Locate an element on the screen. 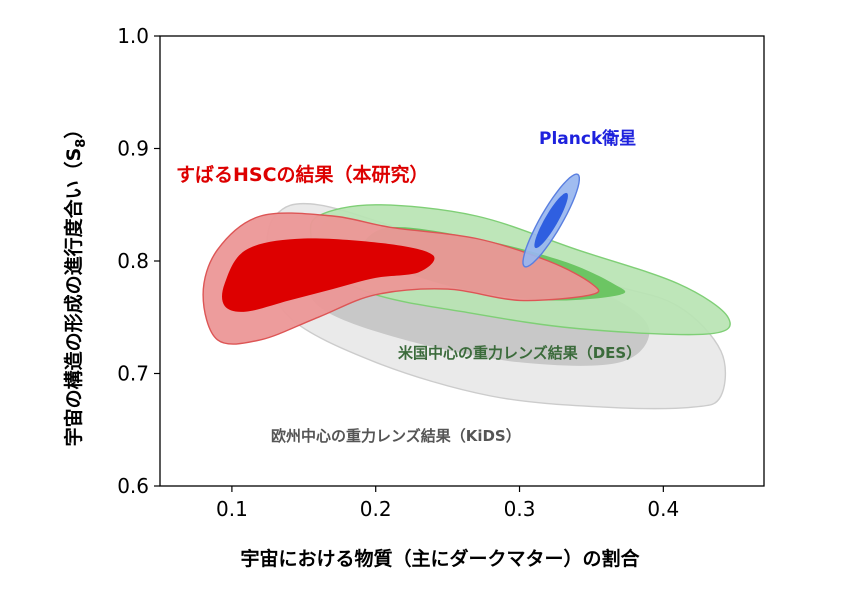 This screenshot has height=600, width=847. annotation-des: 米国中心の重力レンズ結果（DES） is located at coordinates (519, 353).